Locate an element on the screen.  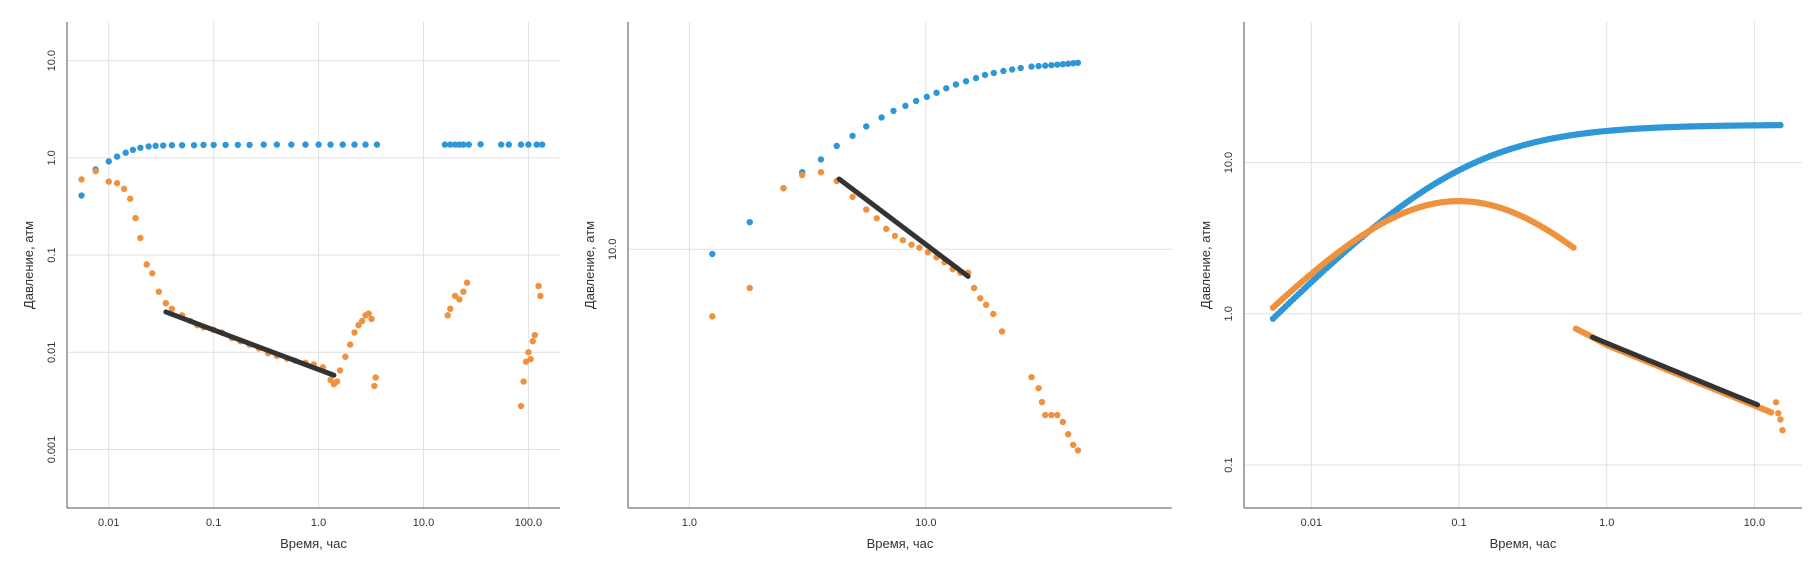
y-tick-label: 0.01 is located at coordinates (52, 352).